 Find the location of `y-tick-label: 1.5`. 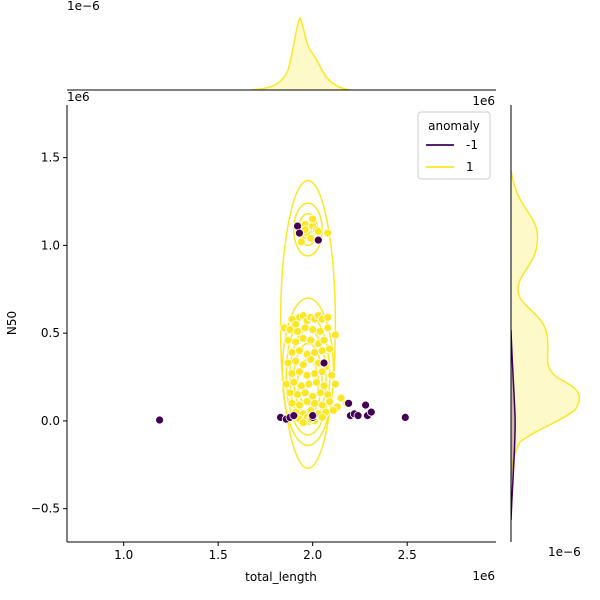

y-tick-label: 1.5 is located at coordinates (50, 158).